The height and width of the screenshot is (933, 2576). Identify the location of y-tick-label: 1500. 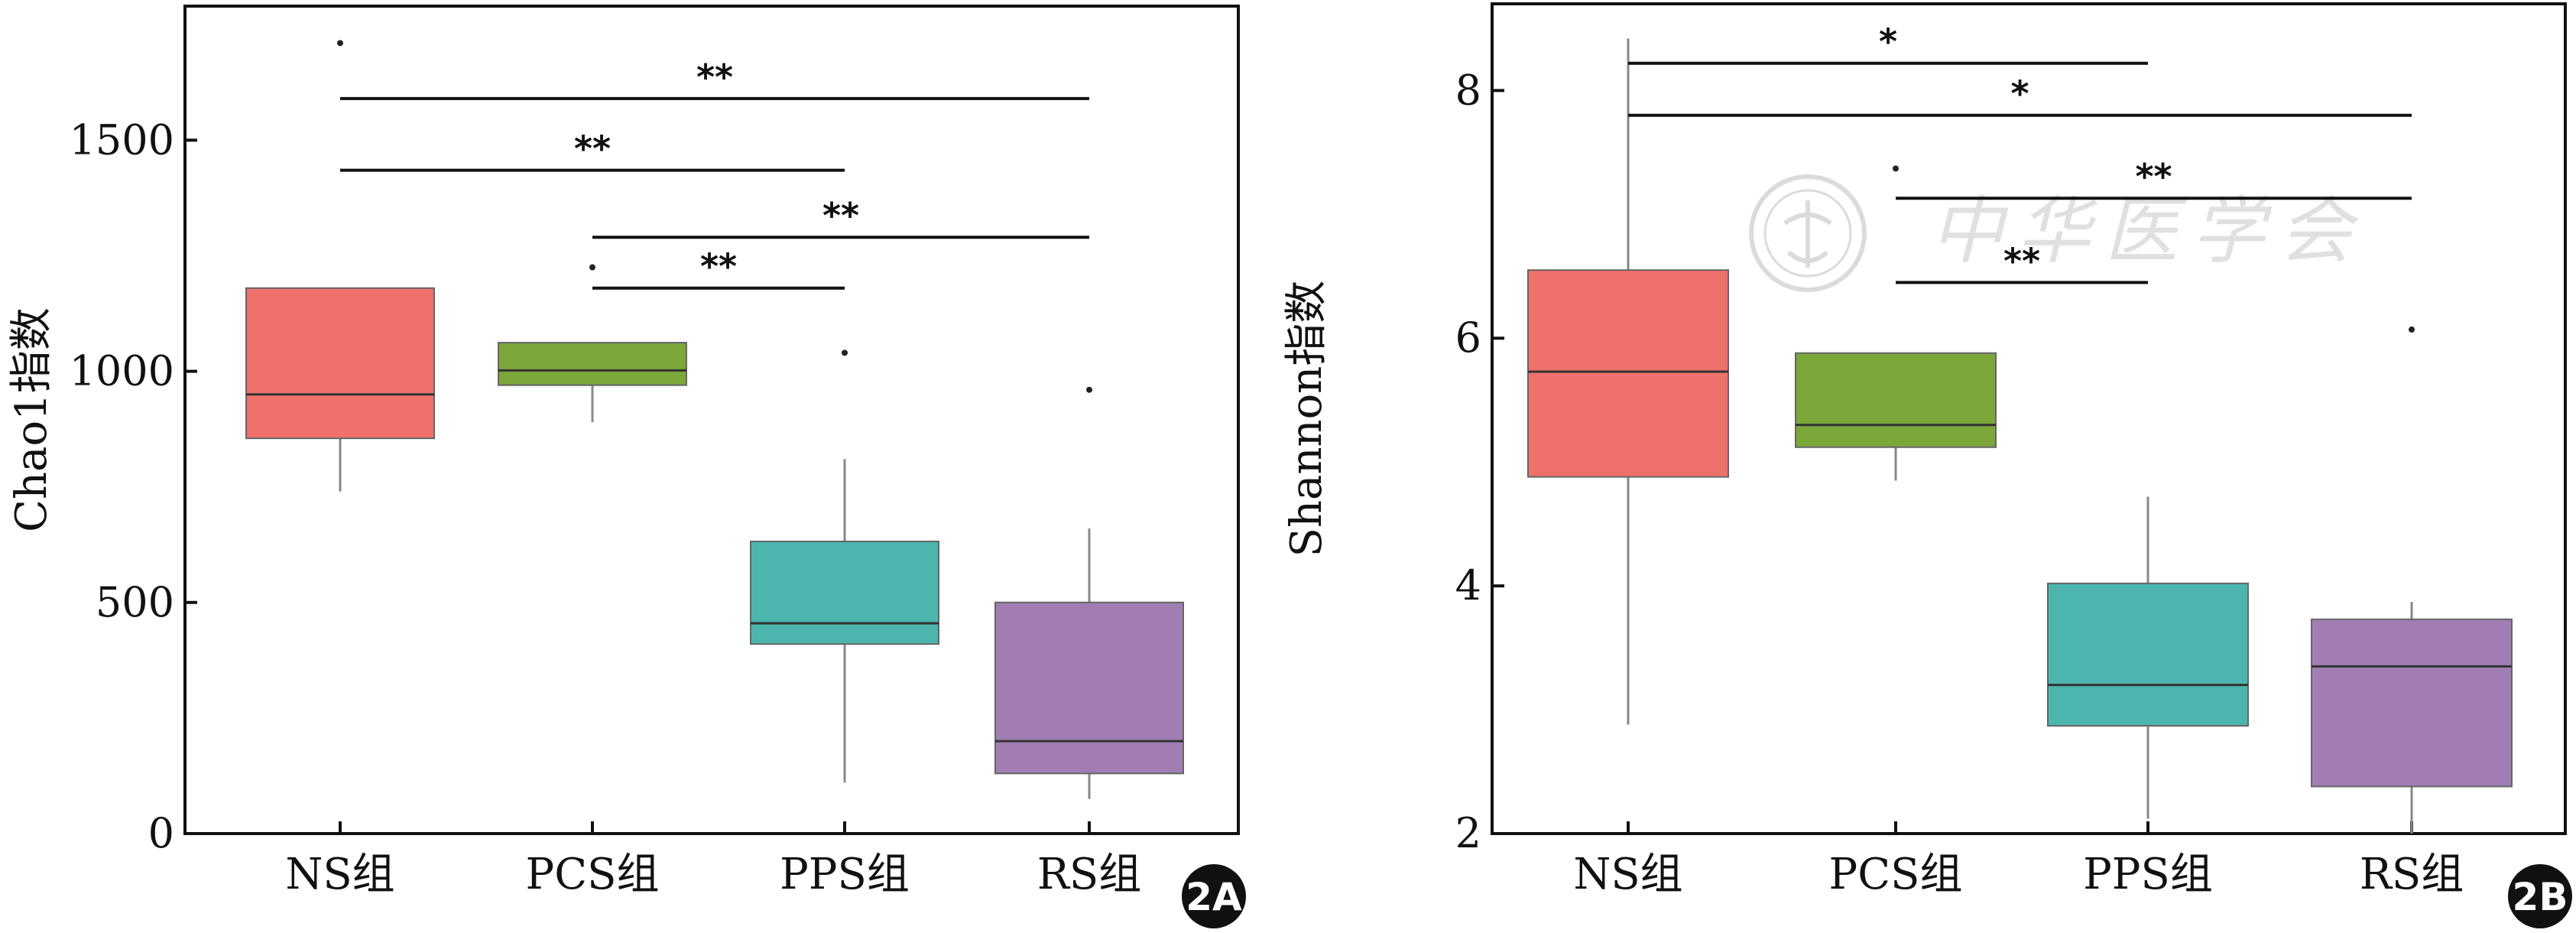
(122, 139).